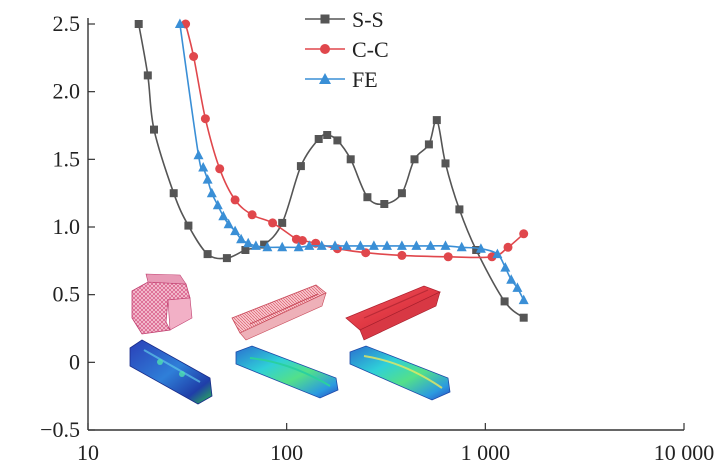 The image size is (728, 475). What do you see at coordinates (67, 294) in the screenshot?
I see `y-tick-label: 0.5` at bounding box center [67, 294].